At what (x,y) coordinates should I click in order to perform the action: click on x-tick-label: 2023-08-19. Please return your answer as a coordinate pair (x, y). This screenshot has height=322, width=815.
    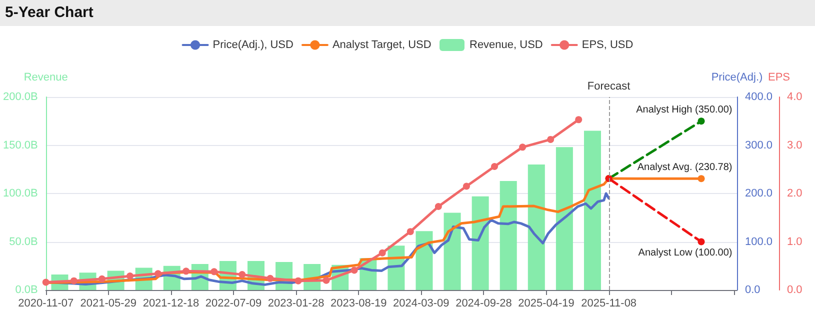
    Looking at the image, I should click on (358, 304).